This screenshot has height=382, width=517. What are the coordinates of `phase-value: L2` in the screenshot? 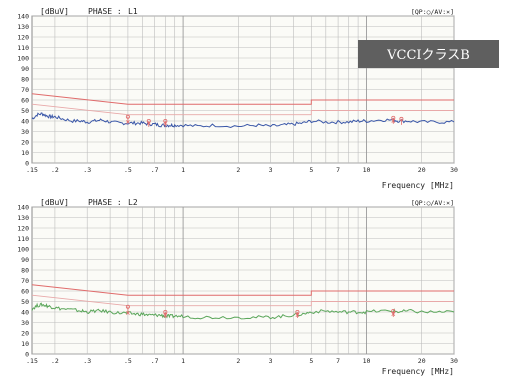 It's located at (133, 202).